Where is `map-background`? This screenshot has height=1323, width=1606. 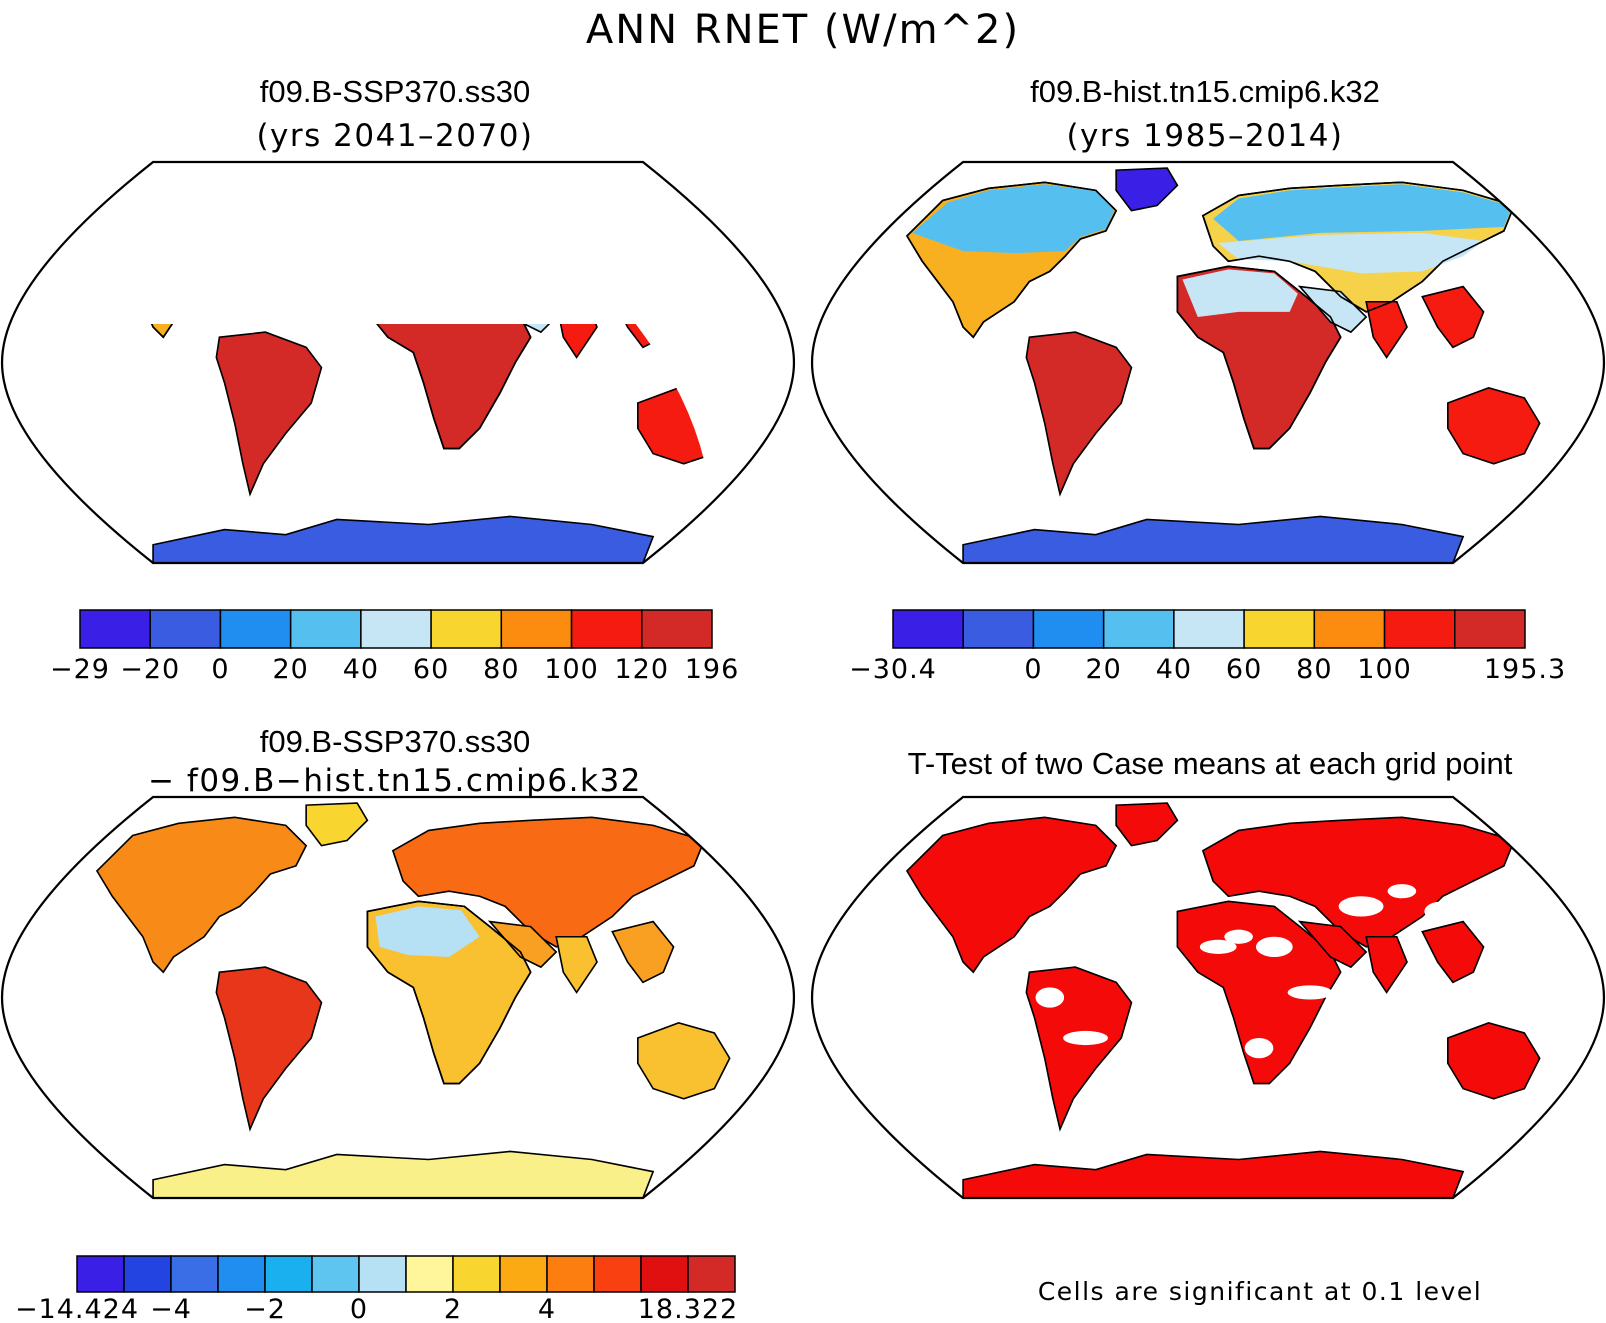
map-background is located at coordinates (398, 362).